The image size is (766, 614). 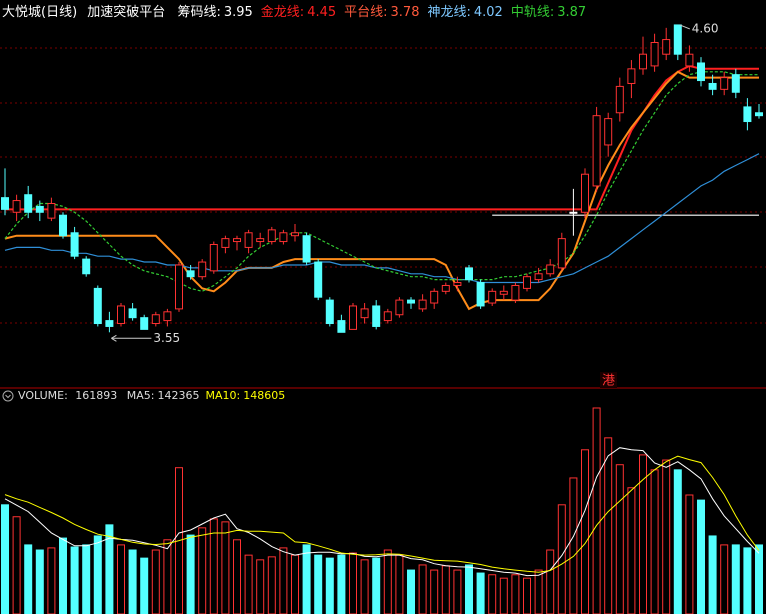 I want to click on legend-value: 4.45, so click(x=321, y=12).